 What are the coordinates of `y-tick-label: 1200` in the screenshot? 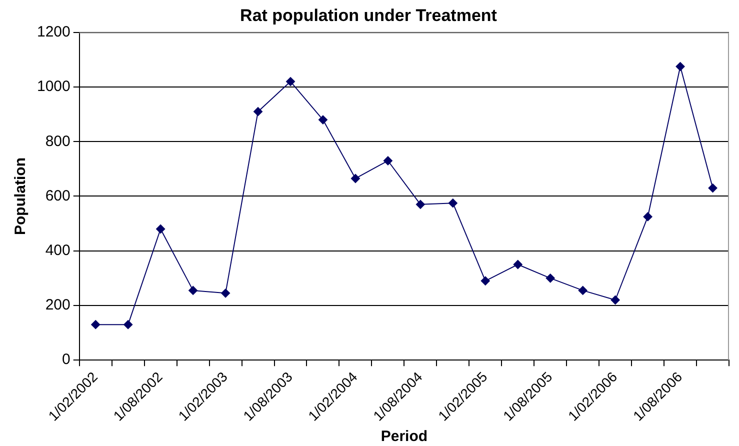 It's located at (53, 32).